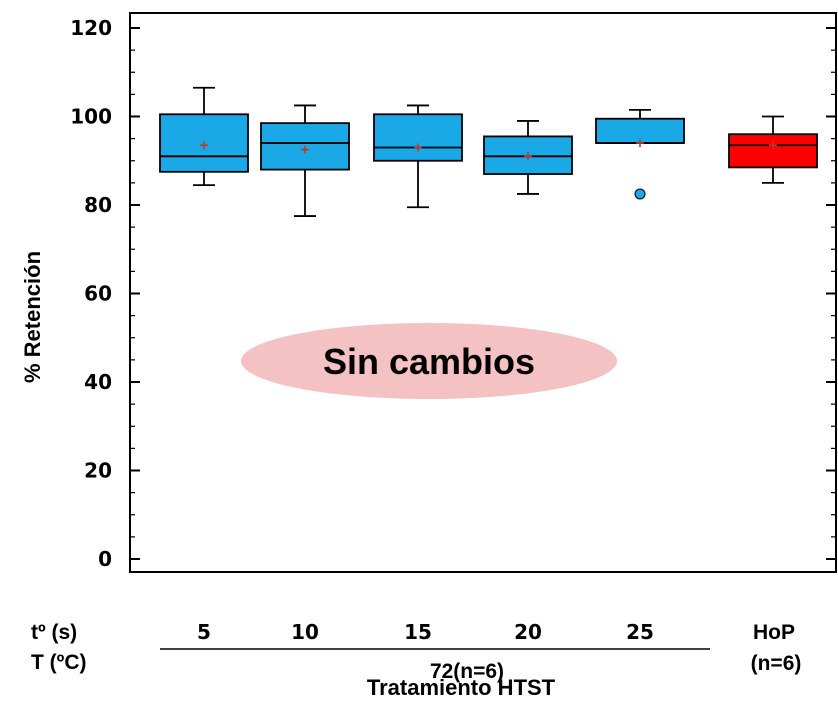 The height and width of the screenshot is (701, 838). I want to click on y-tick-label: 100, so click(91, 117).